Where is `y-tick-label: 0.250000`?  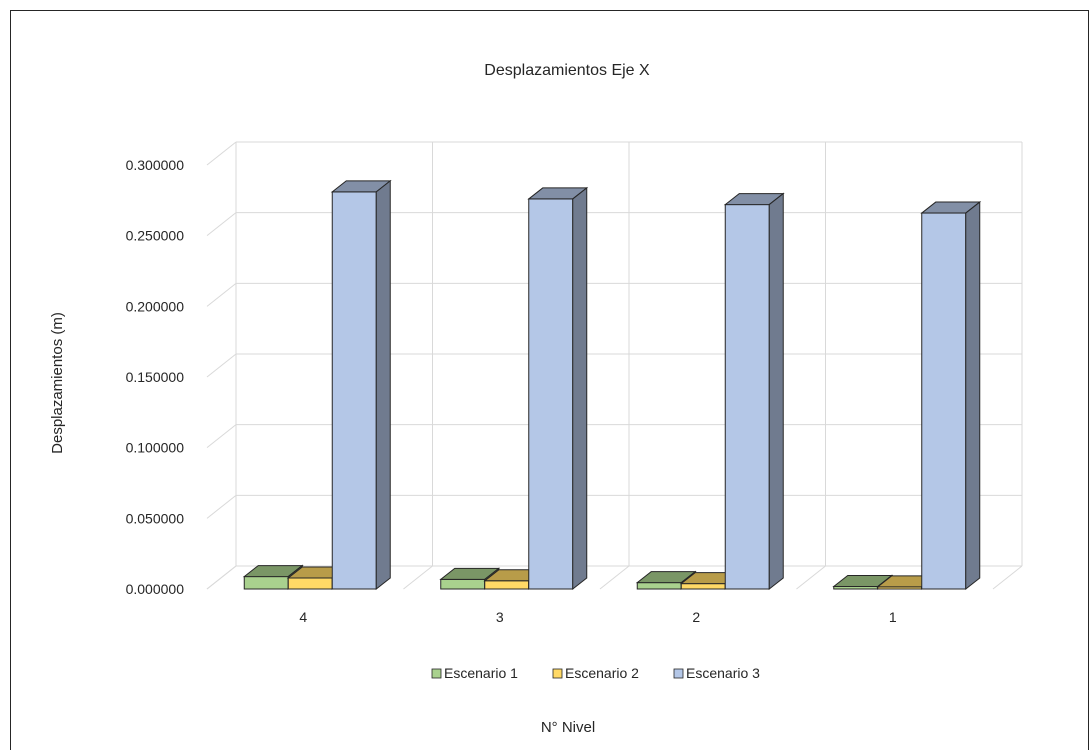
y-tick-label: 0.250000 is located at coordinates (155, 236).